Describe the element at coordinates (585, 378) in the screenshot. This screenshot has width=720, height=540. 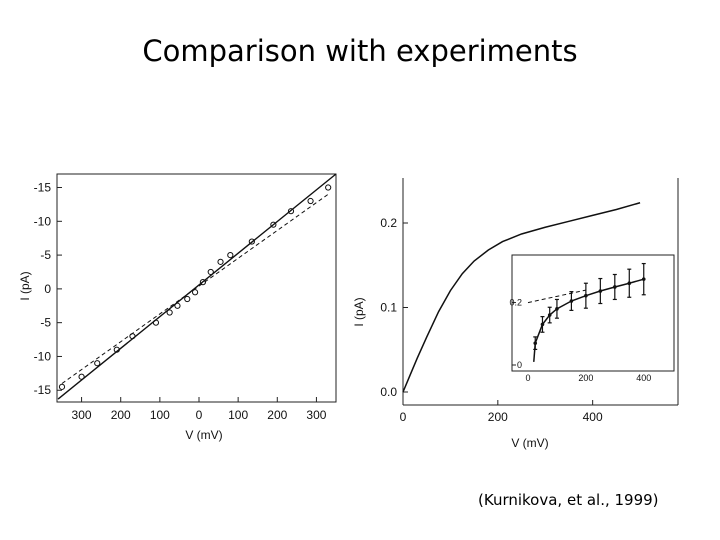
I see `inset-x-tick-label: 200` at that location.